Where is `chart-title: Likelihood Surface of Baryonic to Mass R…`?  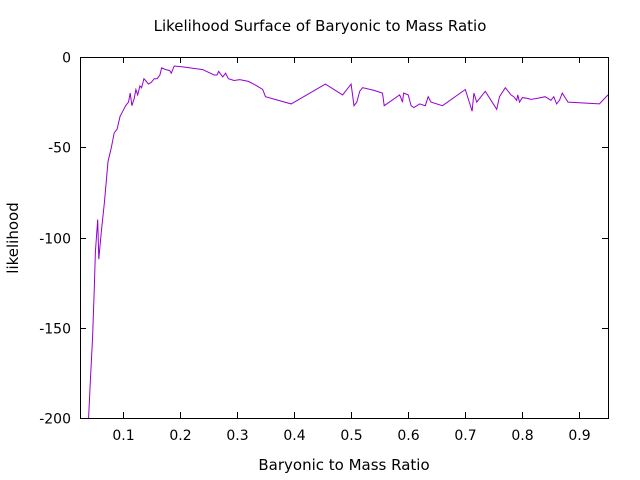
chart-title: Likelihood Surface of Baryonic to Mass R… is located at coordinates (320, 26).